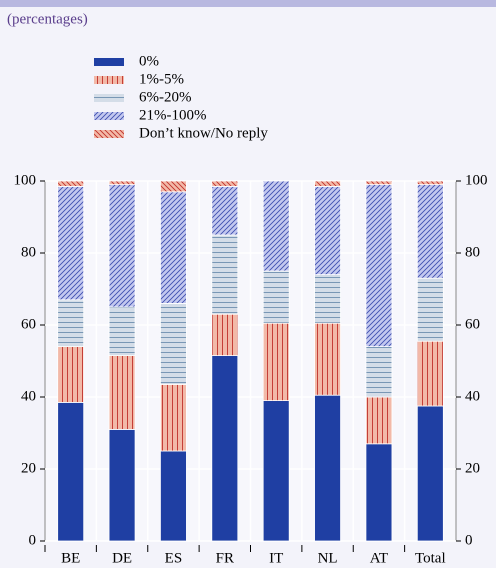  Describe the element at coordinates (28, 252) in the screenshot. I see `y-tick-label: 80` at that location.